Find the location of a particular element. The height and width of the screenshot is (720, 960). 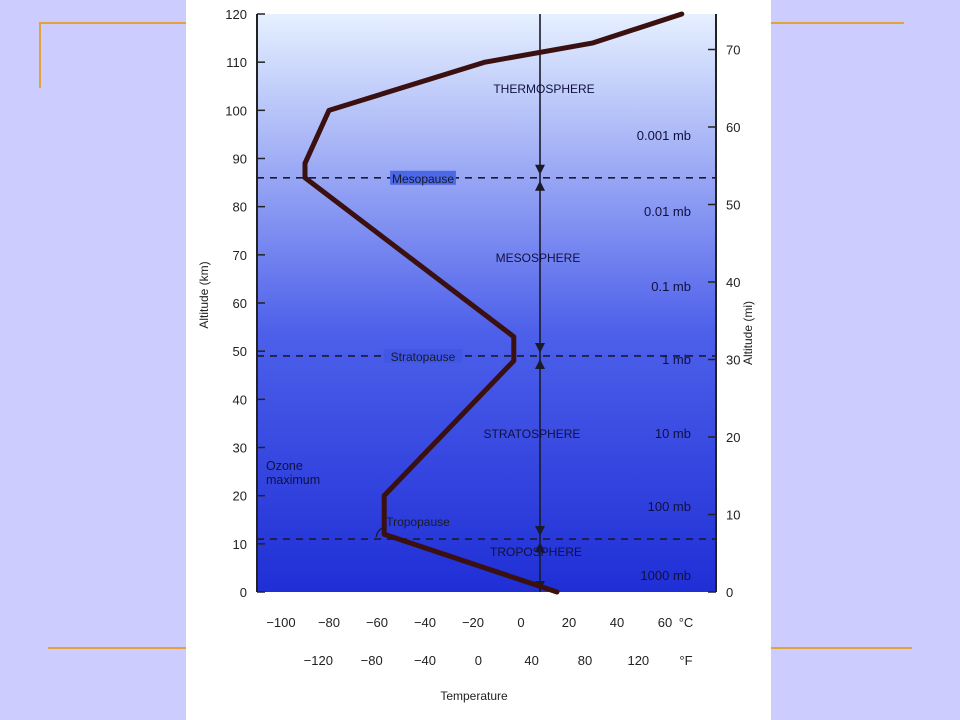

boundary-label: Tropopause is located at coordinates (418, 522).